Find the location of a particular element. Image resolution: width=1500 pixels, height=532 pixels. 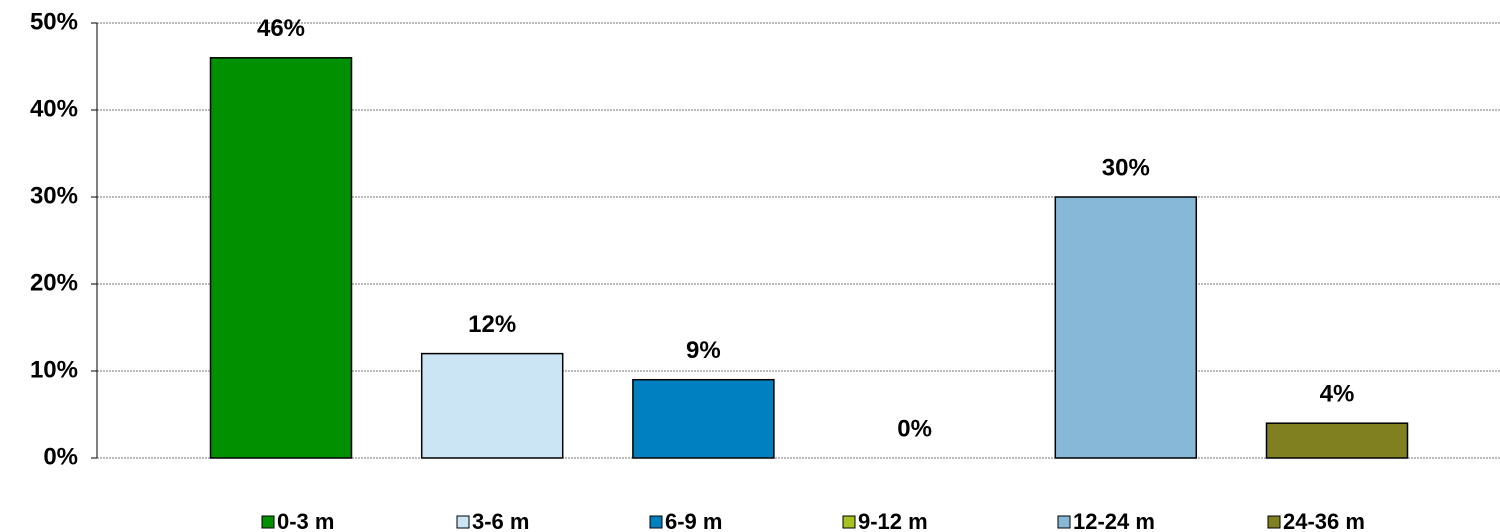

data-label: 4% is located at coordinates (1337, 394).